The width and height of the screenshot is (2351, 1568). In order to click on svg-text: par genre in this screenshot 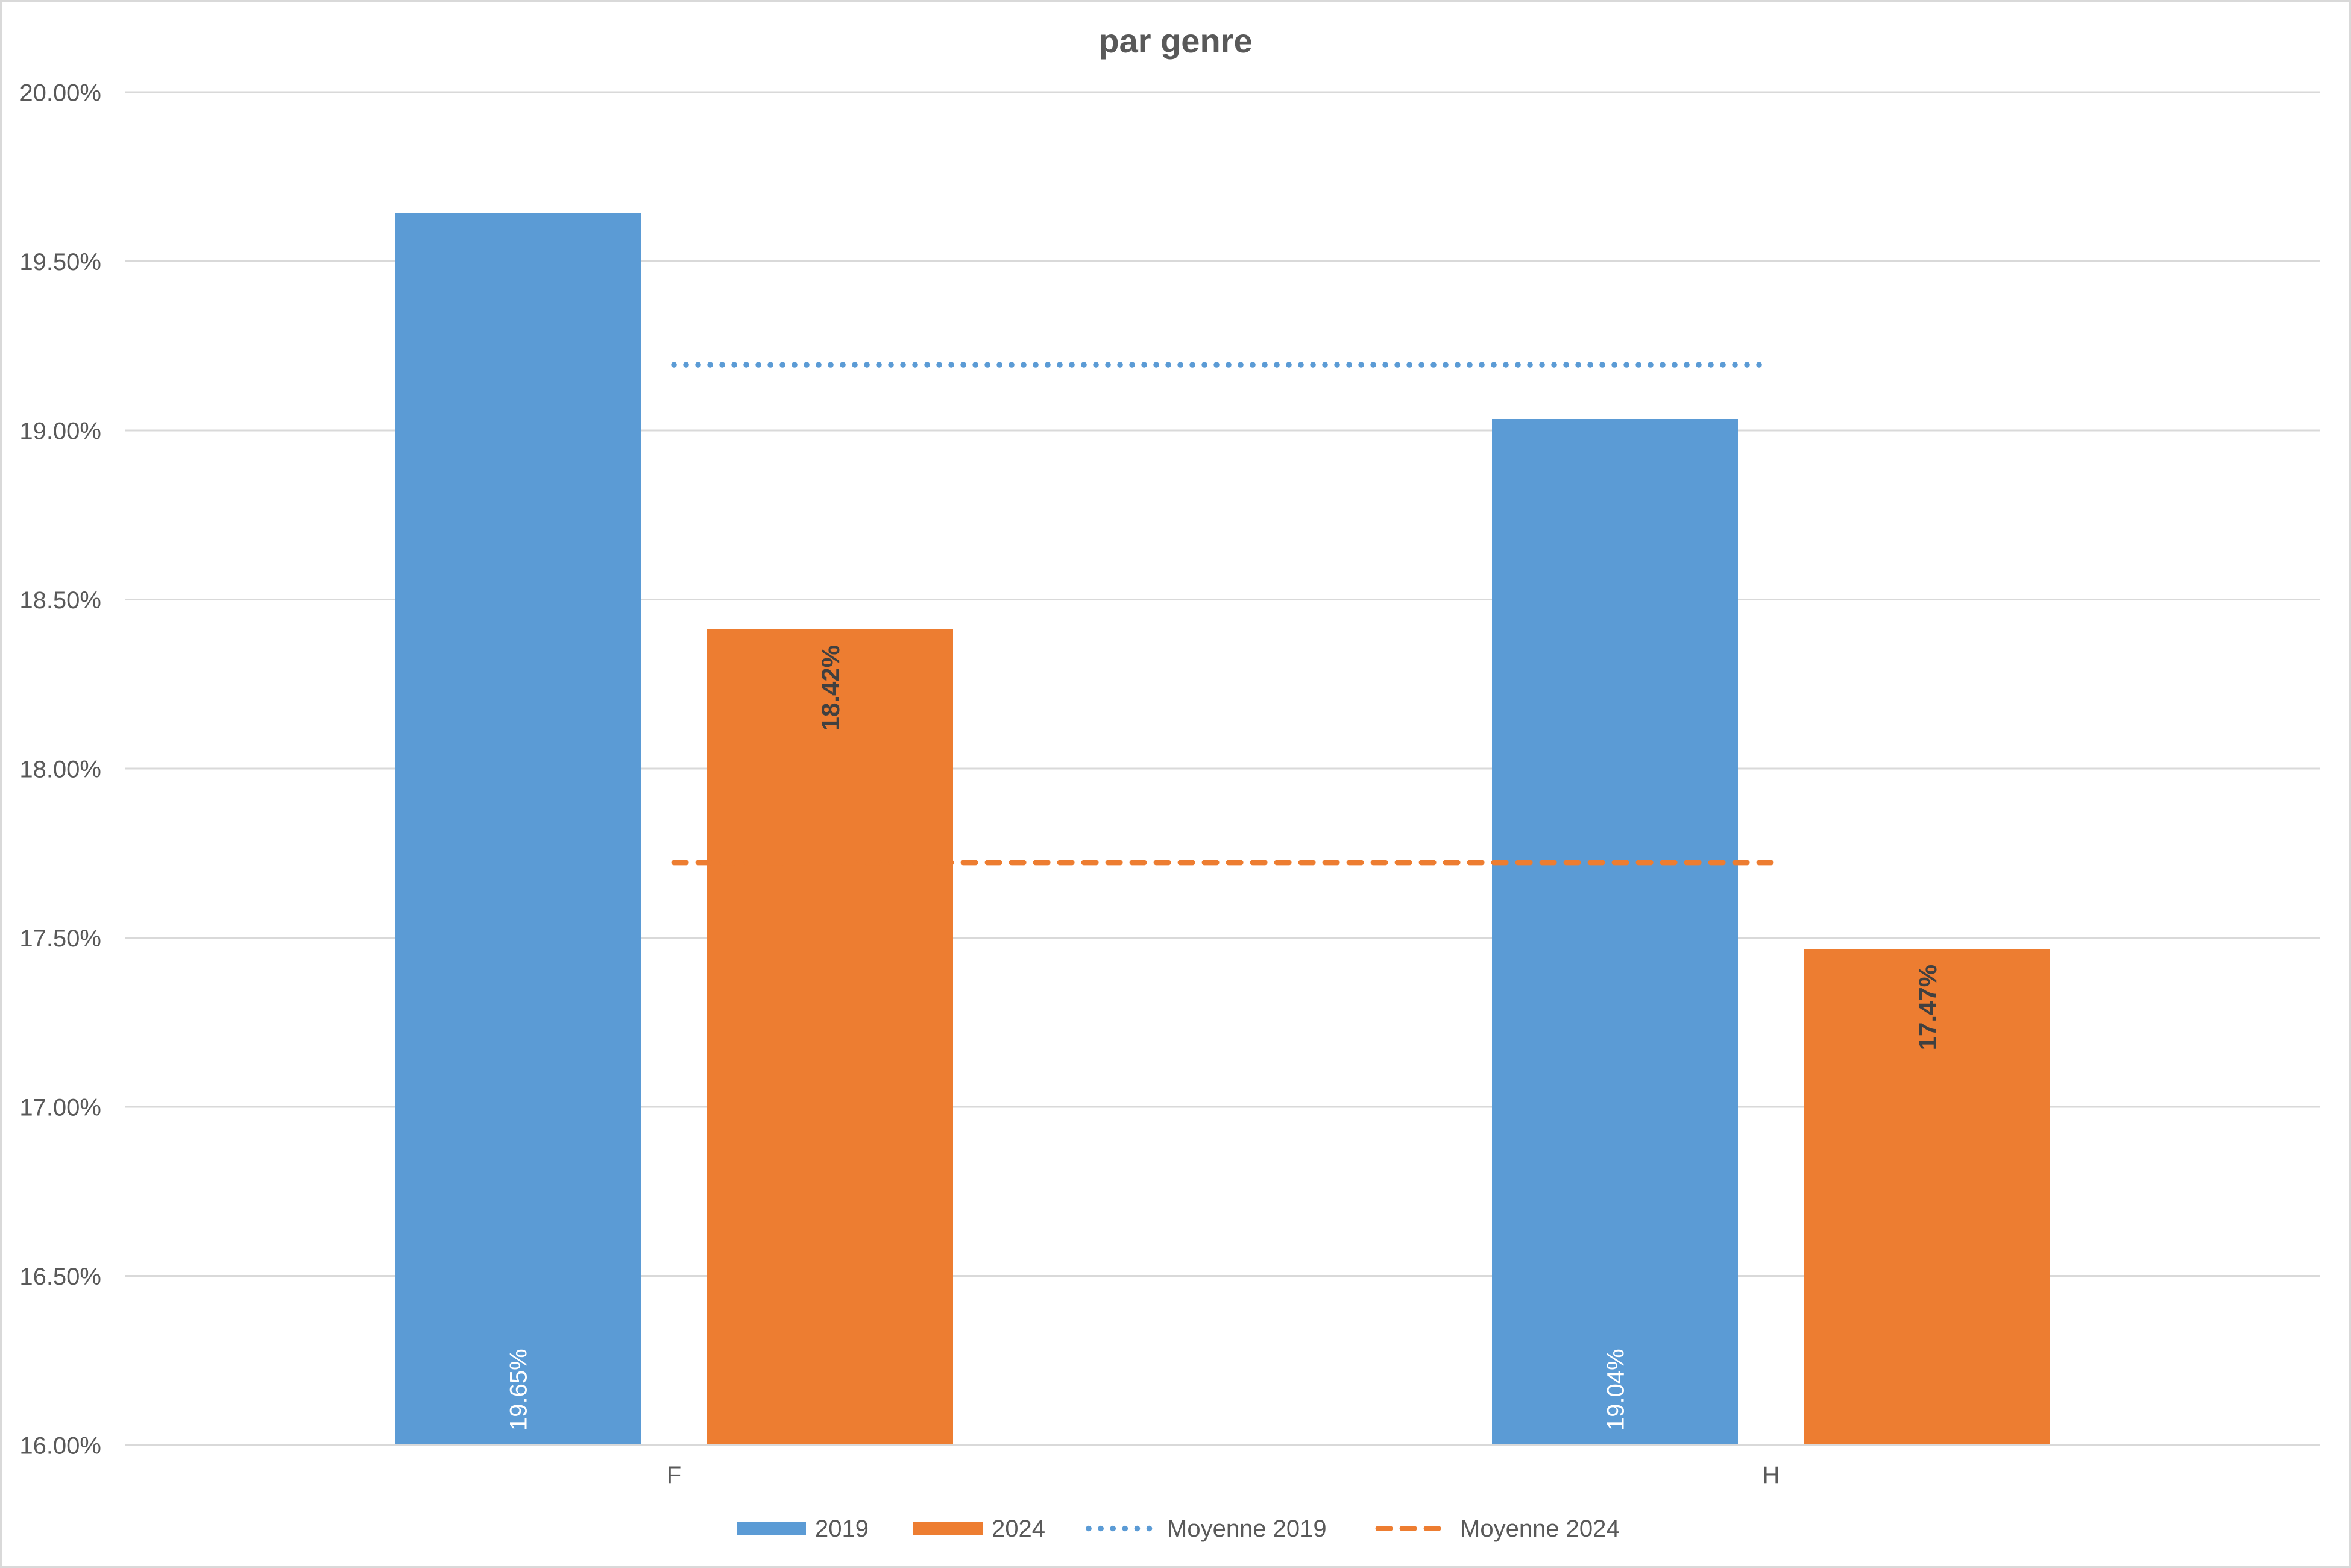, I will do `click(1175, 41)`.